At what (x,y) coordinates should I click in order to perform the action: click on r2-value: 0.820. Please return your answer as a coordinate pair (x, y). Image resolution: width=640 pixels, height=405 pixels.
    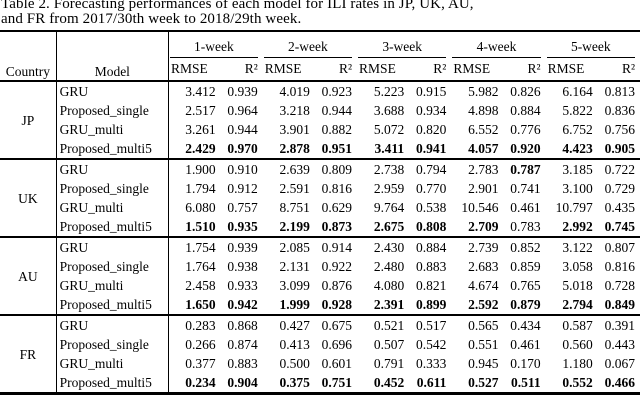
    Looking at the image, I should click on (431, 129).